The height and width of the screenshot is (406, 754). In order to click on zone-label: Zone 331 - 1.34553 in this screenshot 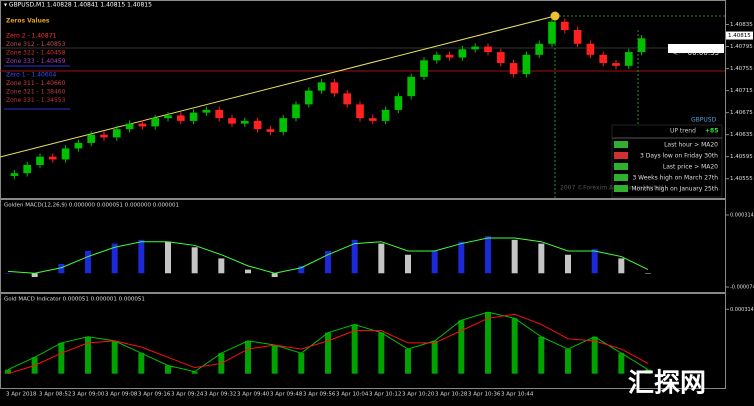, I will do `click(36, 100)`.